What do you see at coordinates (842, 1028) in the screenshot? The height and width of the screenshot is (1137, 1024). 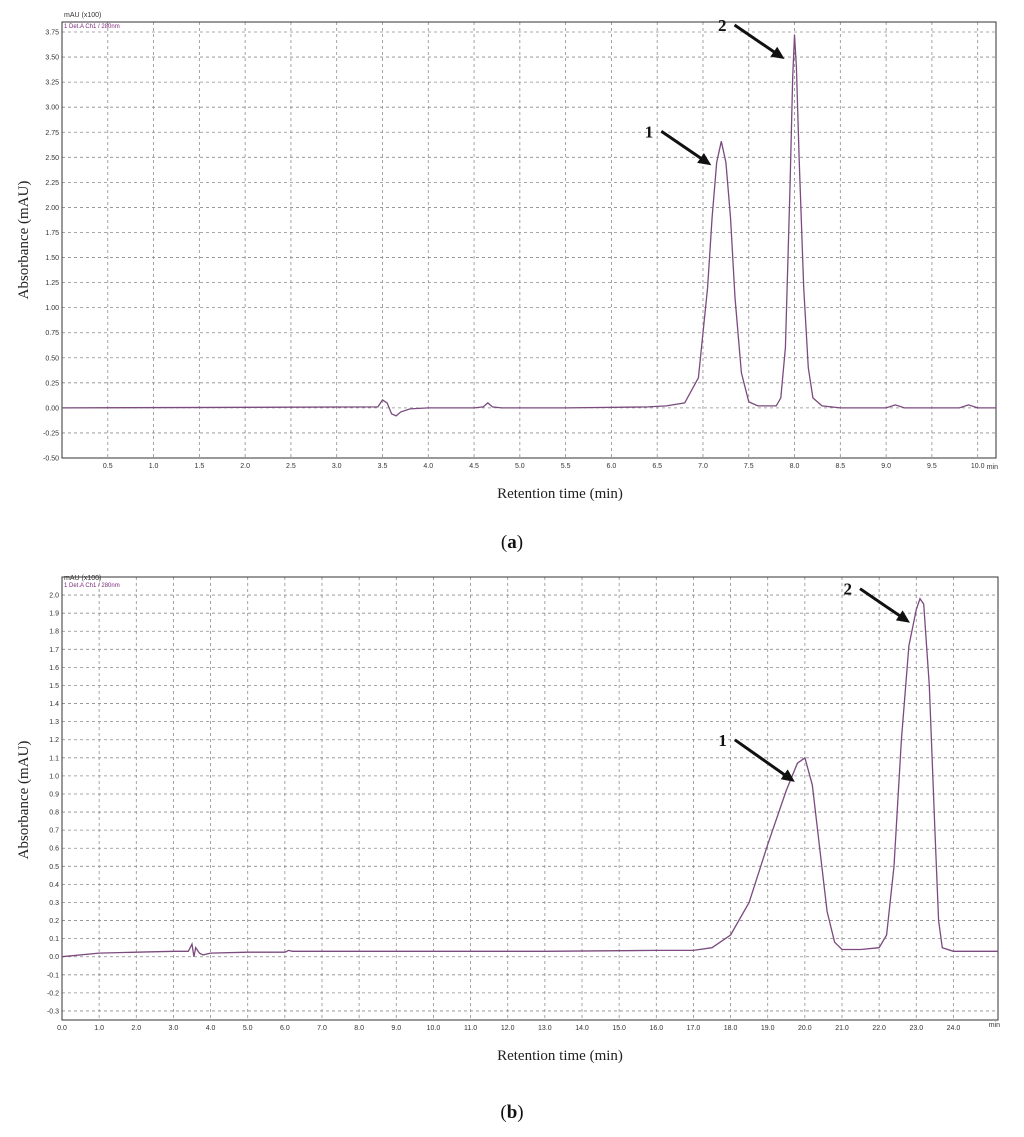 I see `x-tick-label: 21.0` at bounding box center [842, 1028].